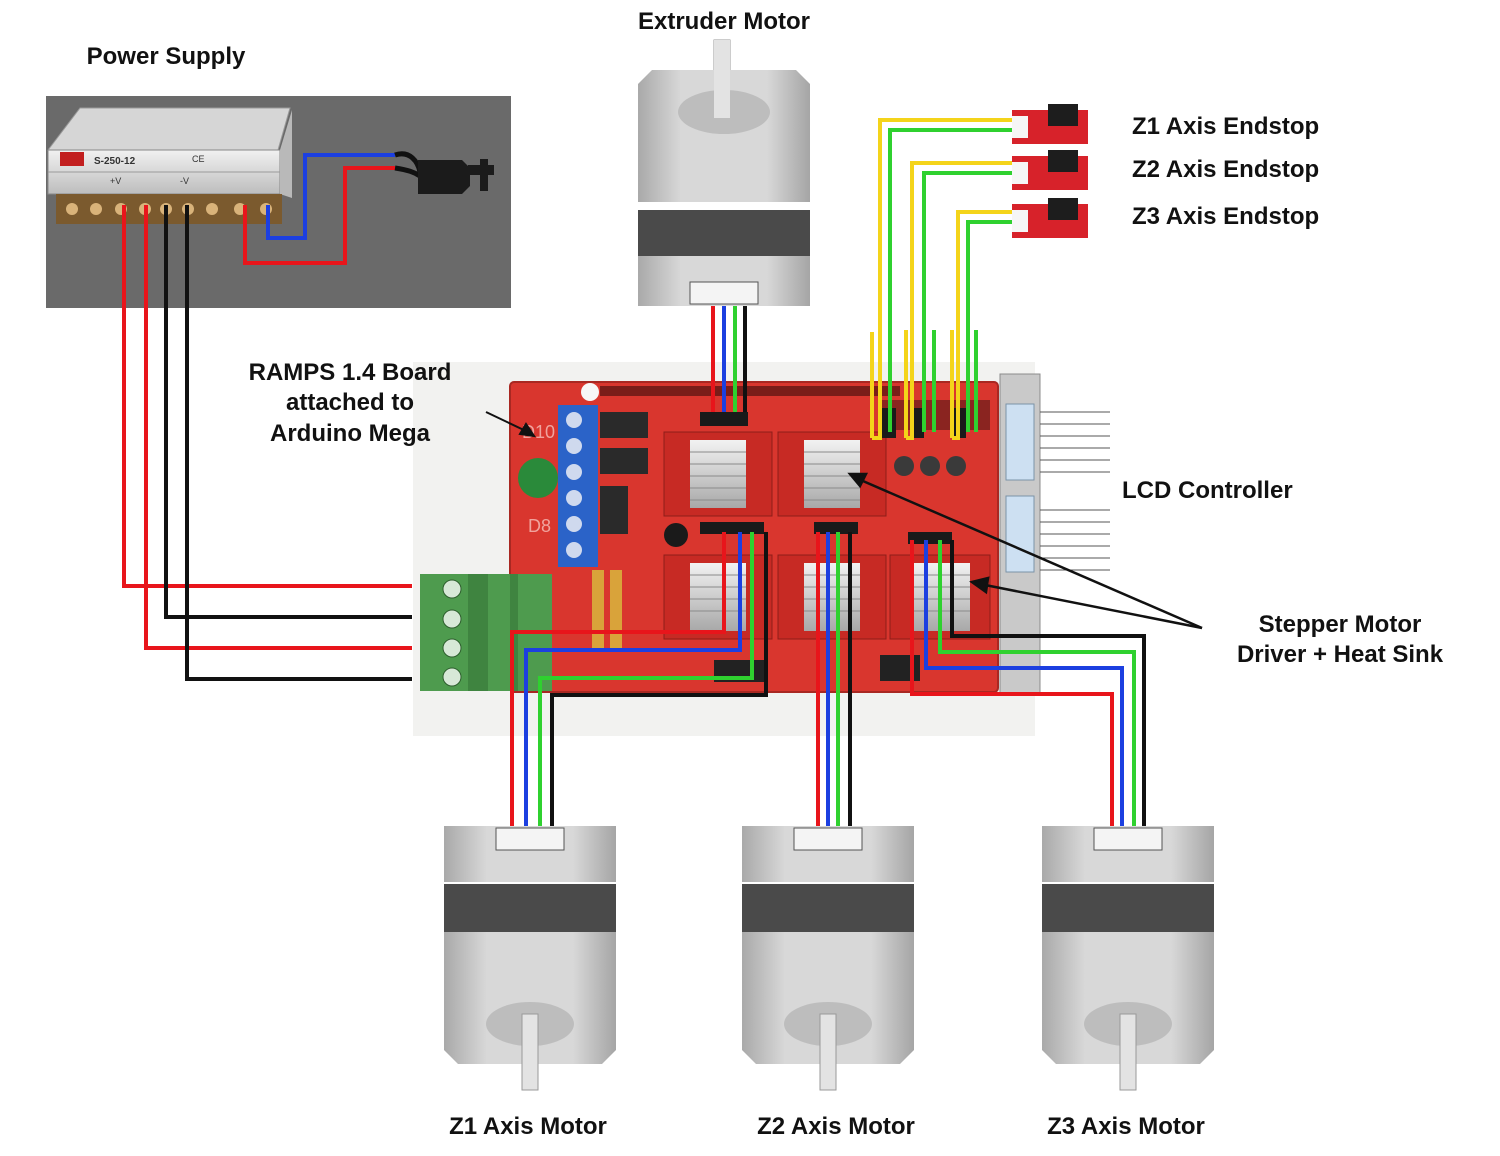  Describe the element at coordinates (1050, 218) in the screenshot. I see `z3-endstop` at that location.